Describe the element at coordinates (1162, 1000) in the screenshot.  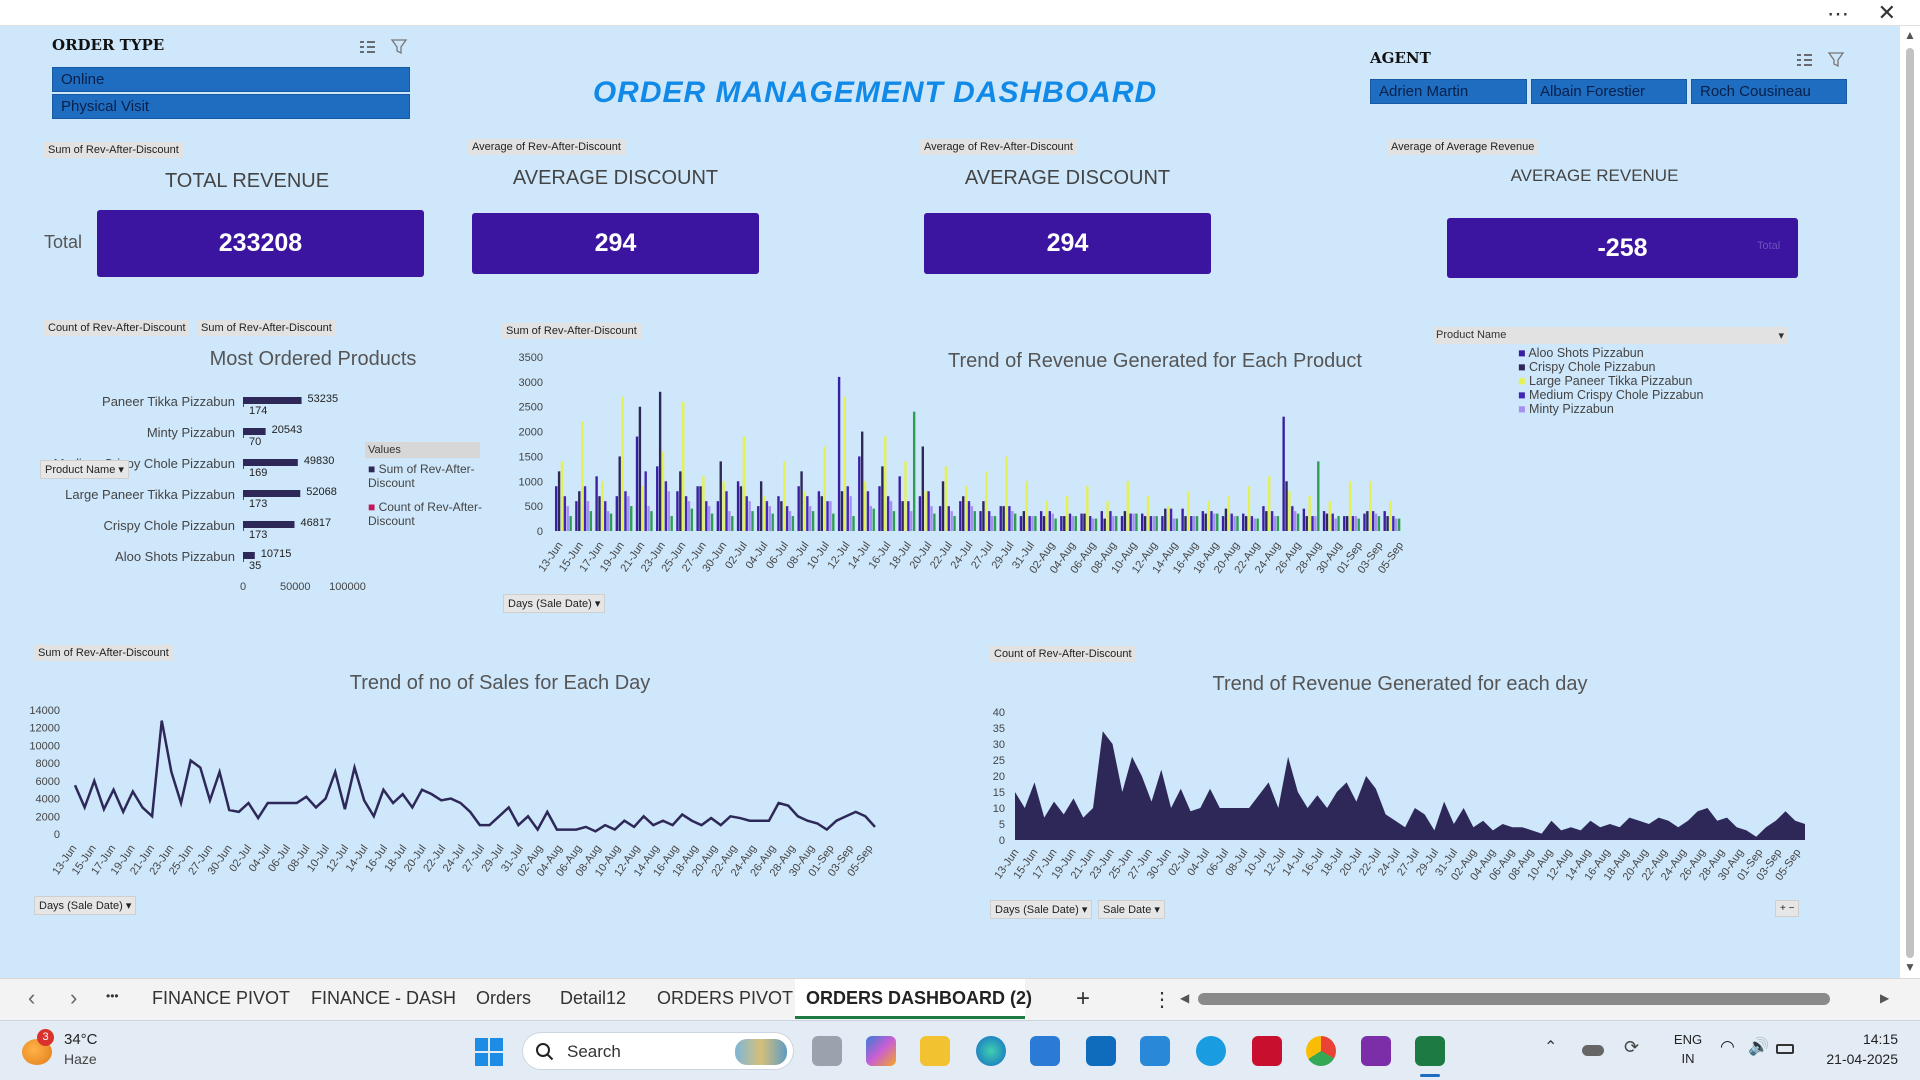
I see `sheet-options-icon: ⋮` at that location.